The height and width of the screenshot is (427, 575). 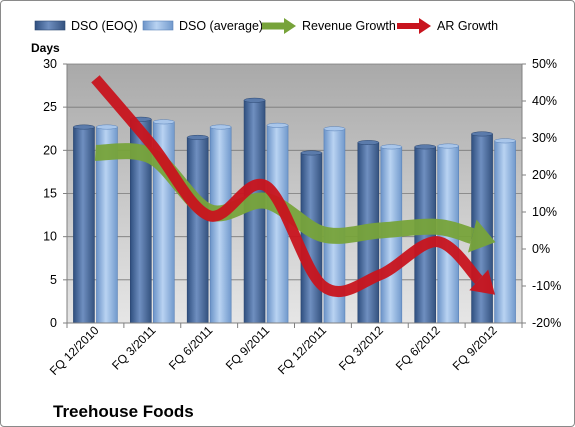 What do you see at coordinates (74, 350) in the screenshot?
I see `x-tick-label: FQ 12/2010` at bounding box center [74, 350].